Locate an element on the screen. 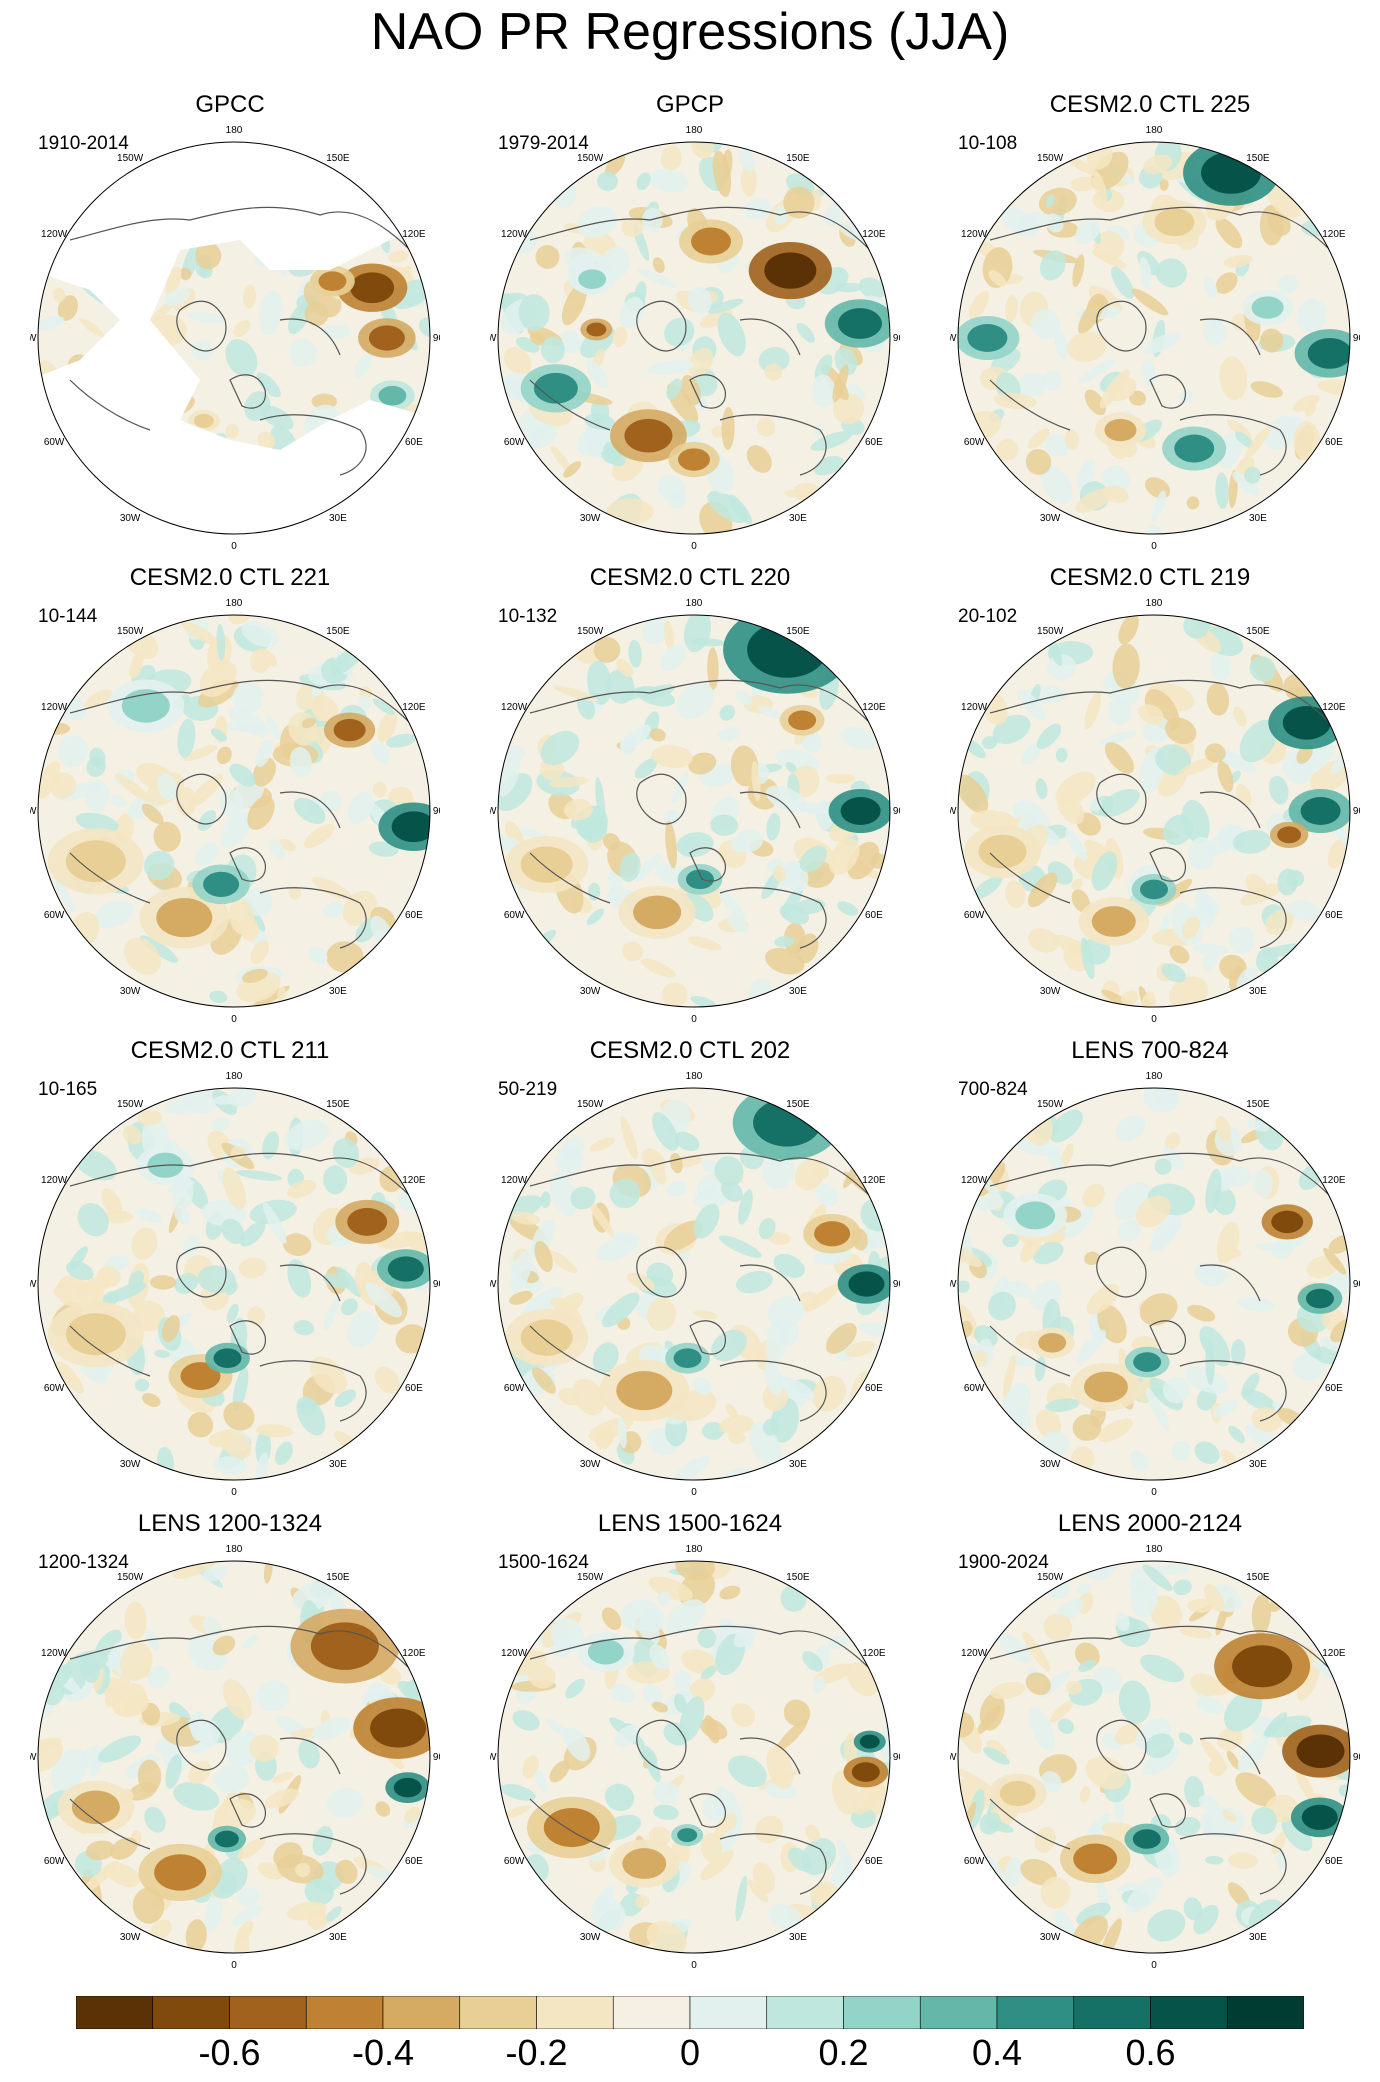 Image resolution: width=1380 pixels, height=2082 pixels. longitude-label: 30E is located at coordinates (338, 518).